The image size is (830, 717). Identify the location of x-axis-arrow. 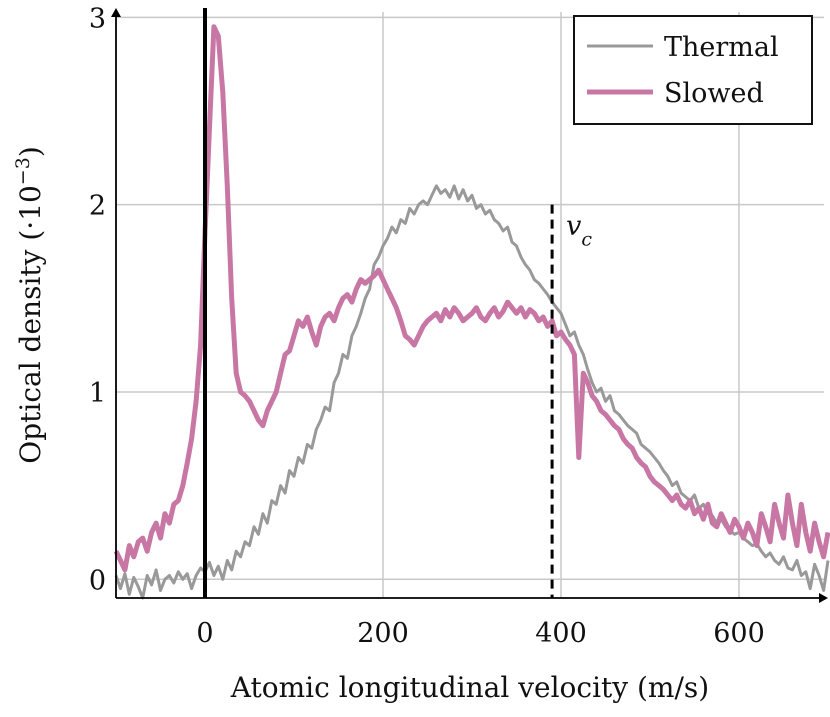
(823, 598).